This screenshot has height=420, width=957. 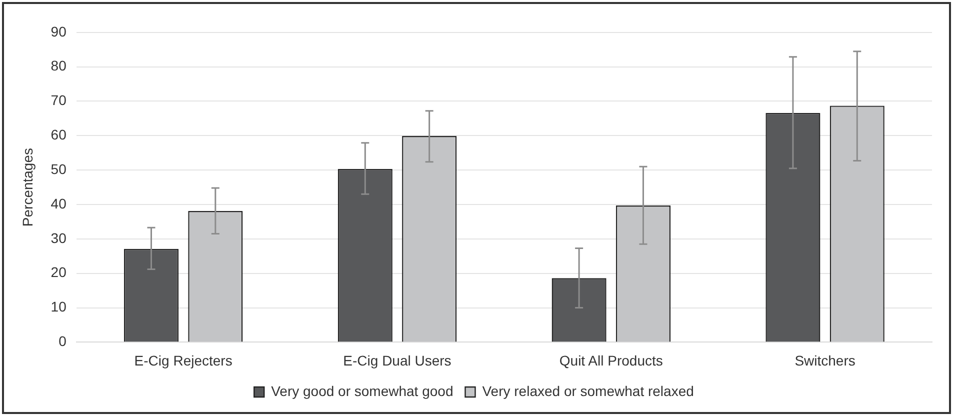 What do you see at coordinates (58, 31) in the screenshot?
I see `y-tick-label: 90` at bounding box center [58, 31].